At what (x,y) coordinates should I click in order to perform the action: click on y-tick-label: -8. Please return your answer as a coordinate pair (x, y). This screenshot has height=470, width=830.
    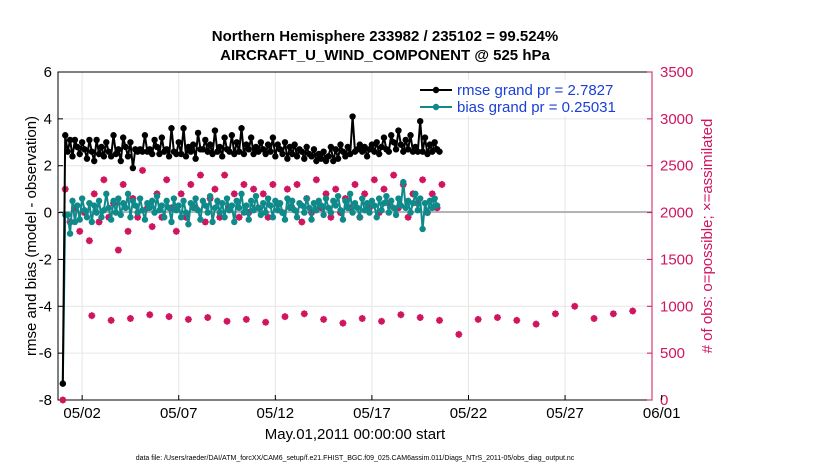
    Looking at the image, I should click on (45, 400).